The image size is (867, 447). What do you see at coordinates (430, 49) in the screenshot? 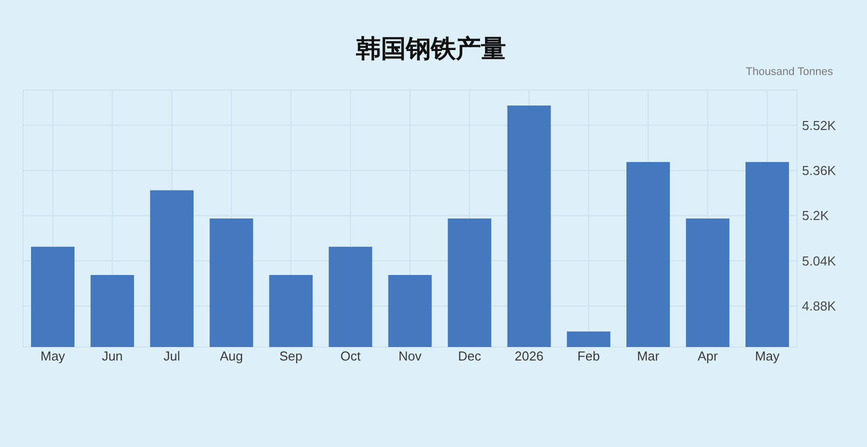
I see `chart-title: 韩国钢铁产量` at bounding box center [430, 49].